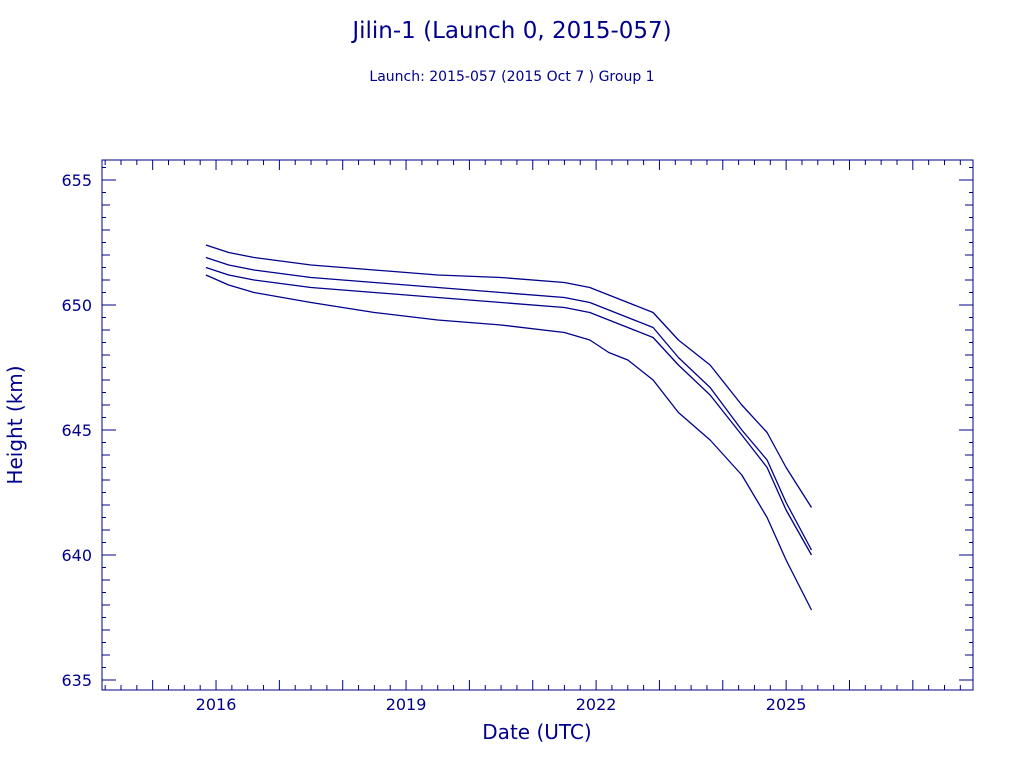  What do you see at coordinates (76, 305) in the screenshot?
I see `y-tick-label: 650` at bounding box center [76, 305].